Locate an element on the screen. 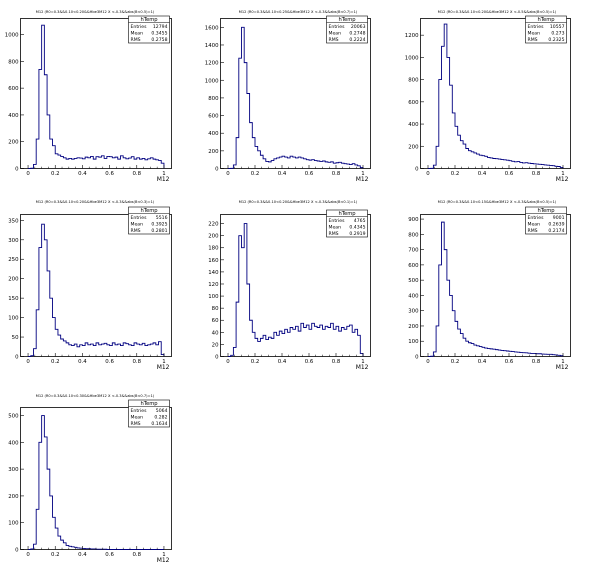 The image size is (596, 572). stats-row-value: 0.3925 is located at coordinates (159, 225).